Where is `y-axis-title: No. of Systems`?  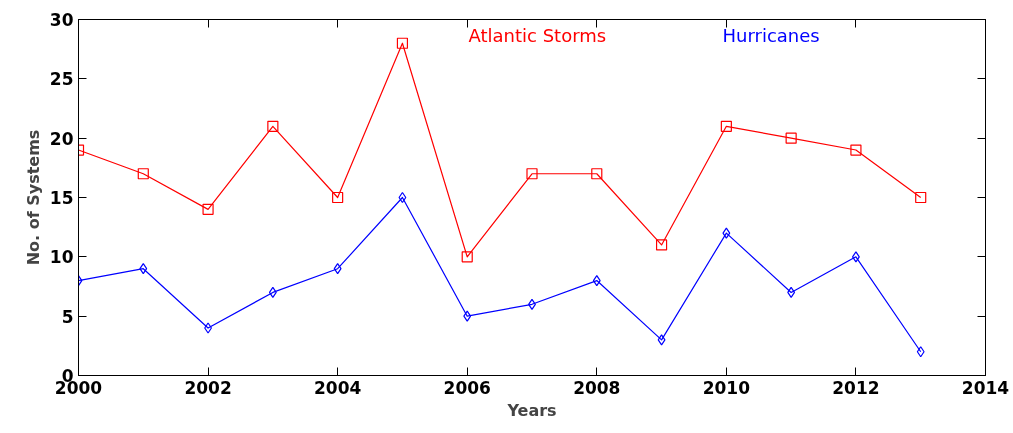
y-axis-title: No. of Systems is located at coordinates (33, 197).